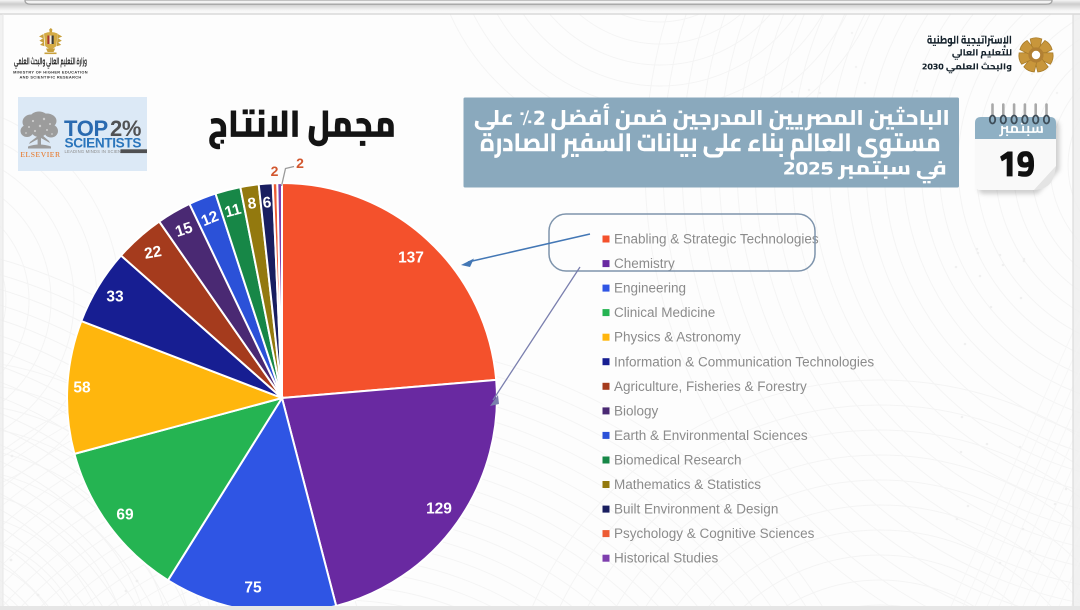 Image resolution: width=1080 pixels, height=610 pixels. Describe the element at coordinates (666, 558) in the screenshot. I see `svg-text: Historical Studies` at that location.